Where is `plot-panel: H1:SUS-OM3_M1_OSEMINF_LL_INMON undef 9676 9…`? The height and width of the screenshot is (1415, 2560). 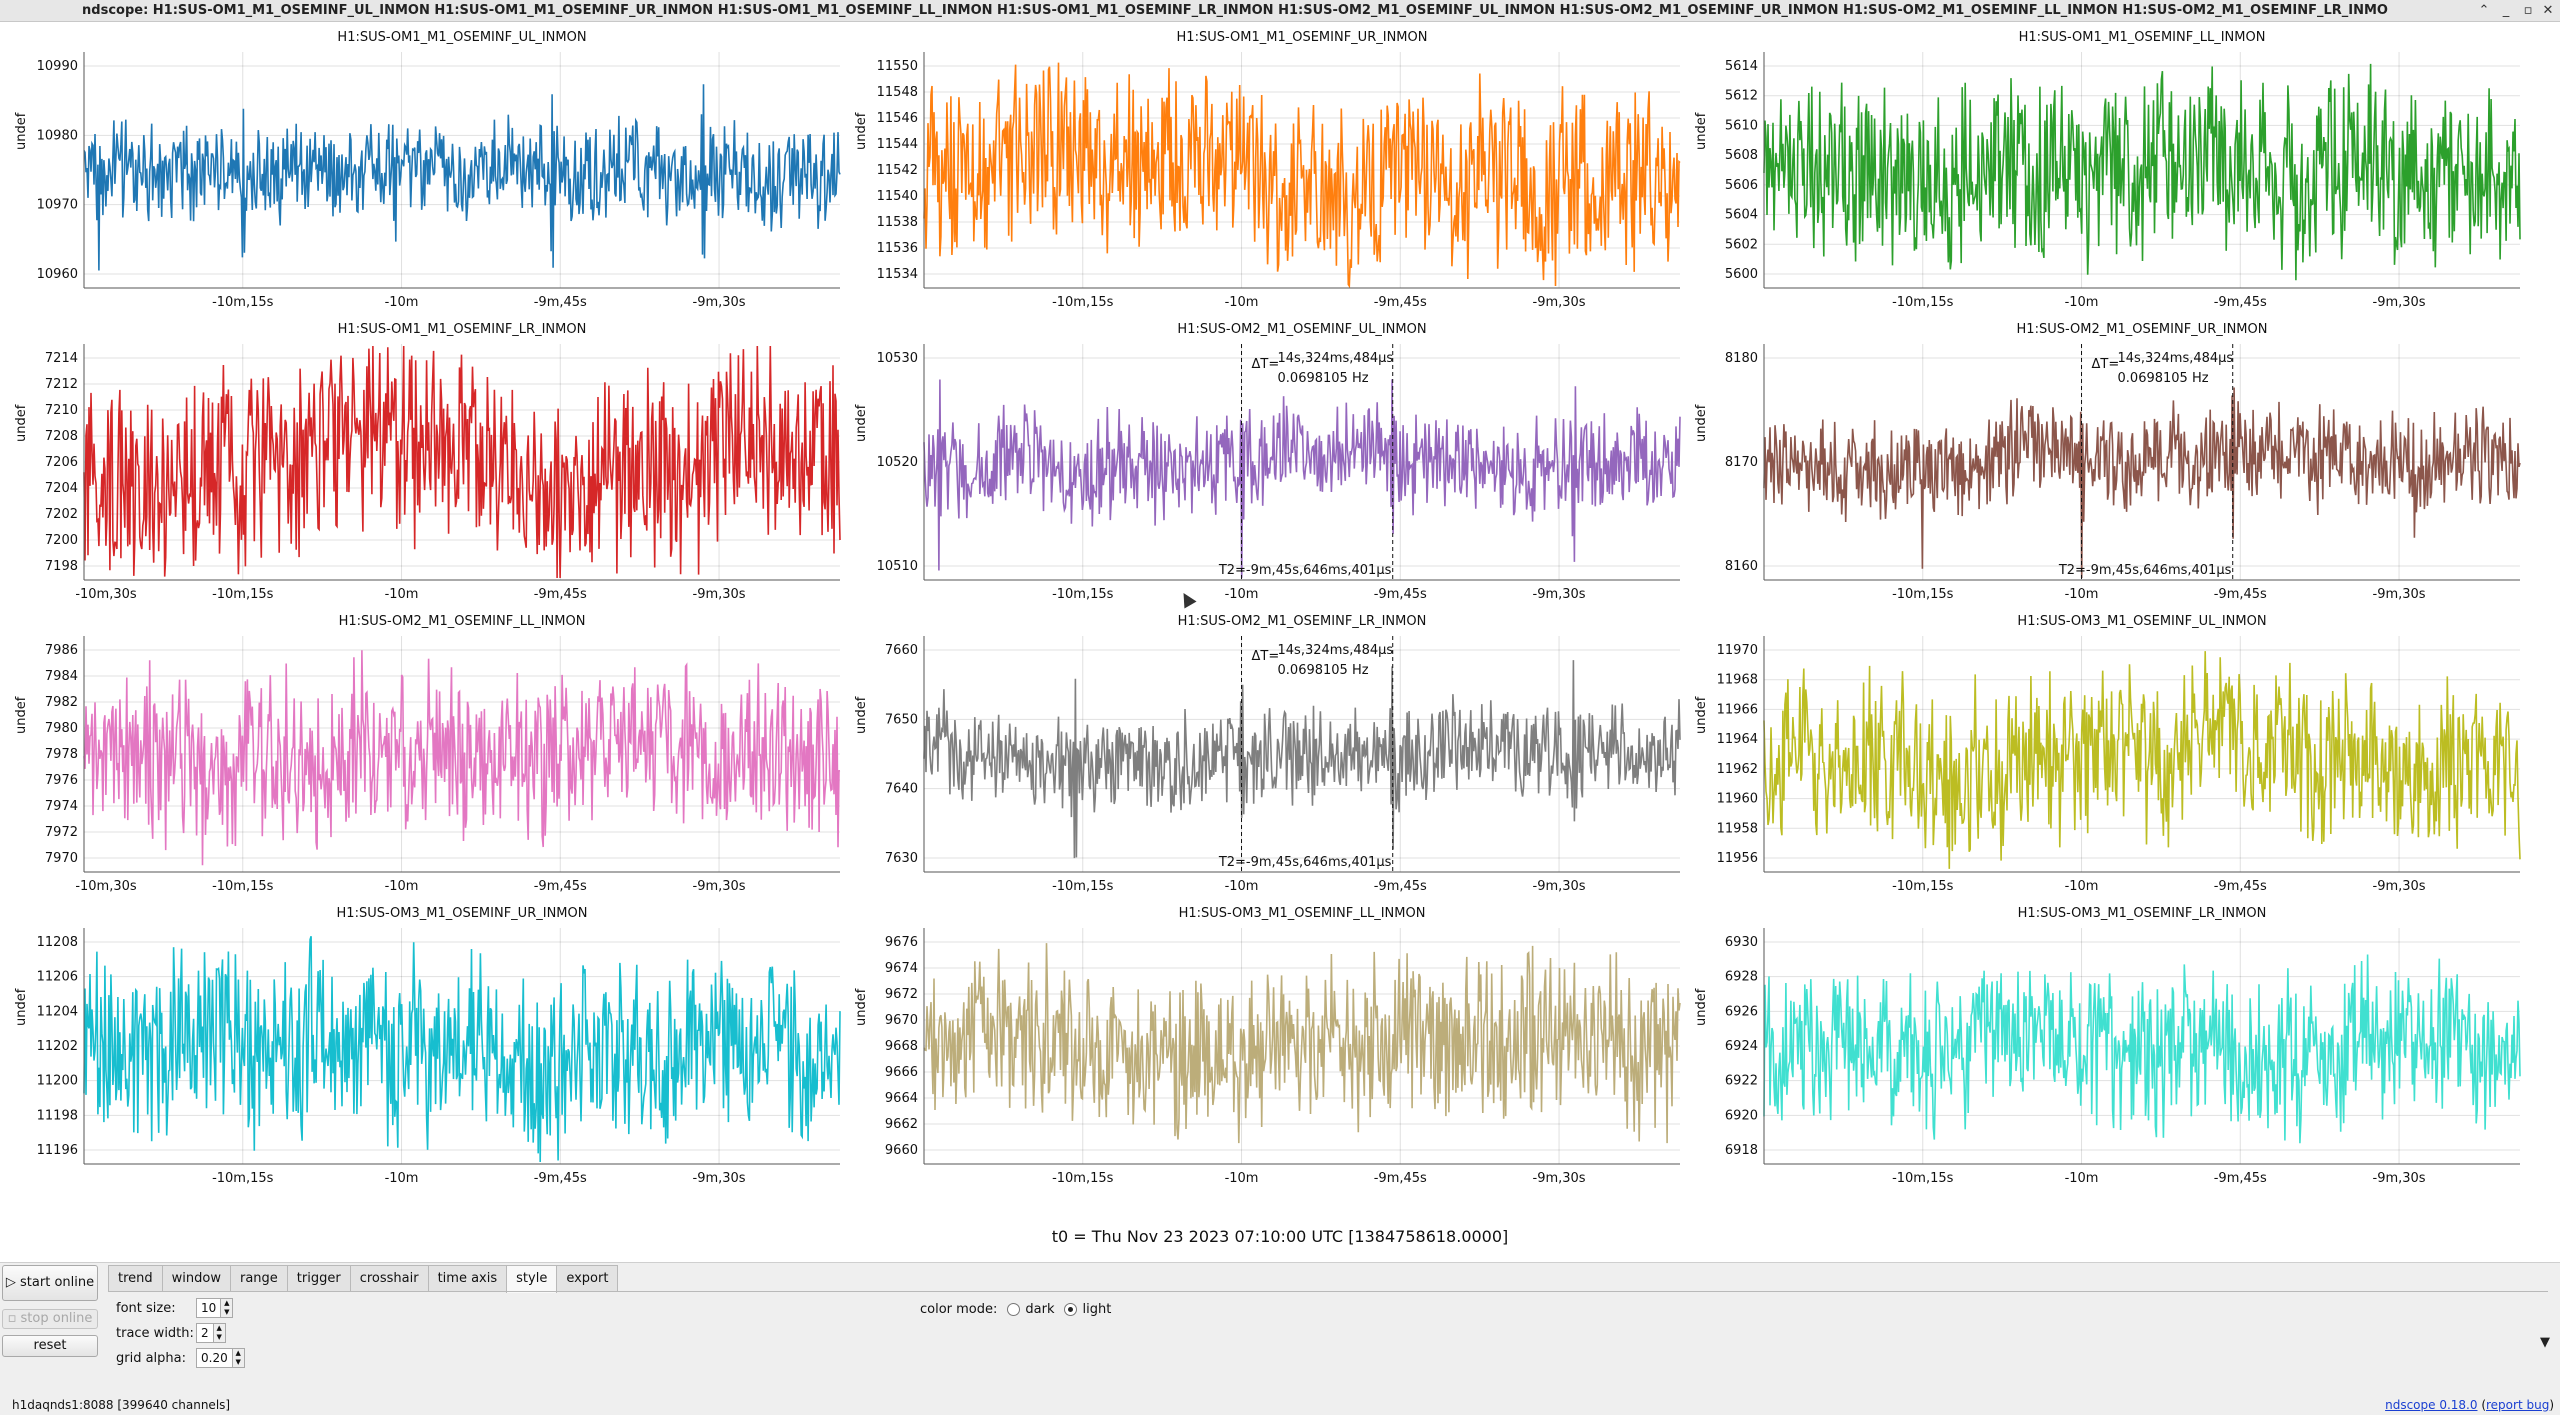 plot-panel: H1:SUS-OM3_M1_OSEMINF_LL_INMON undef 9676 9… is located at coordinates (1272, 1052).